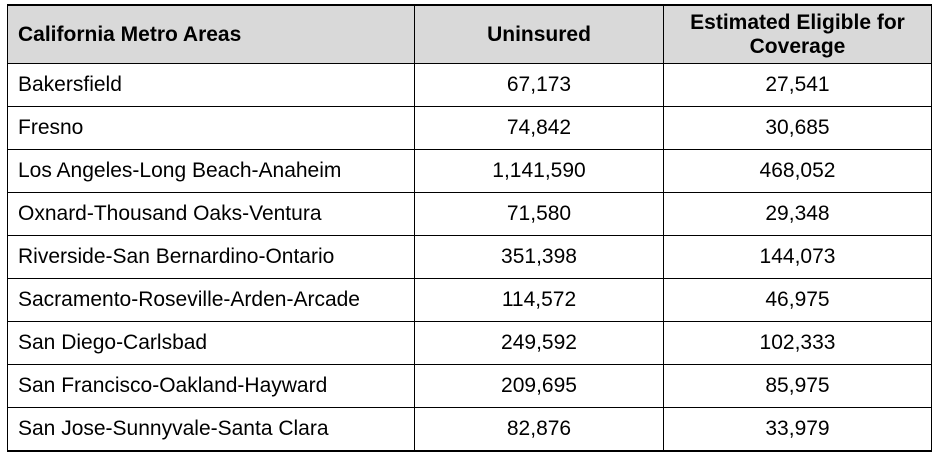 This screenshot has width=934, height=458. I want to click on eligible-cell: 144,073, so click(797, 257).